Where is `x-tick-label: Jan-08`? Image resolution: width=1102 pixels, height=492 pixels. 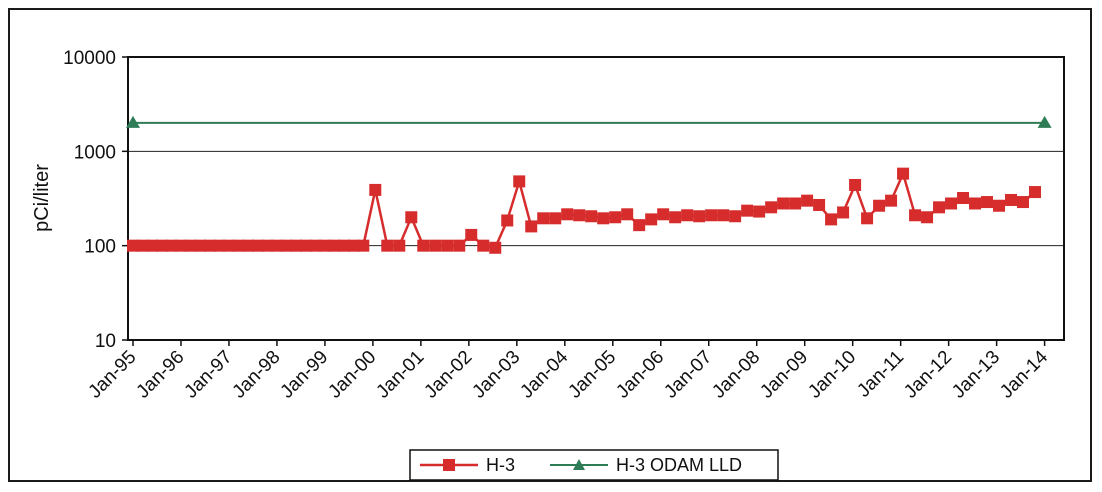 x-tick-label: Jan-08 is located at coordinates (736, 375).